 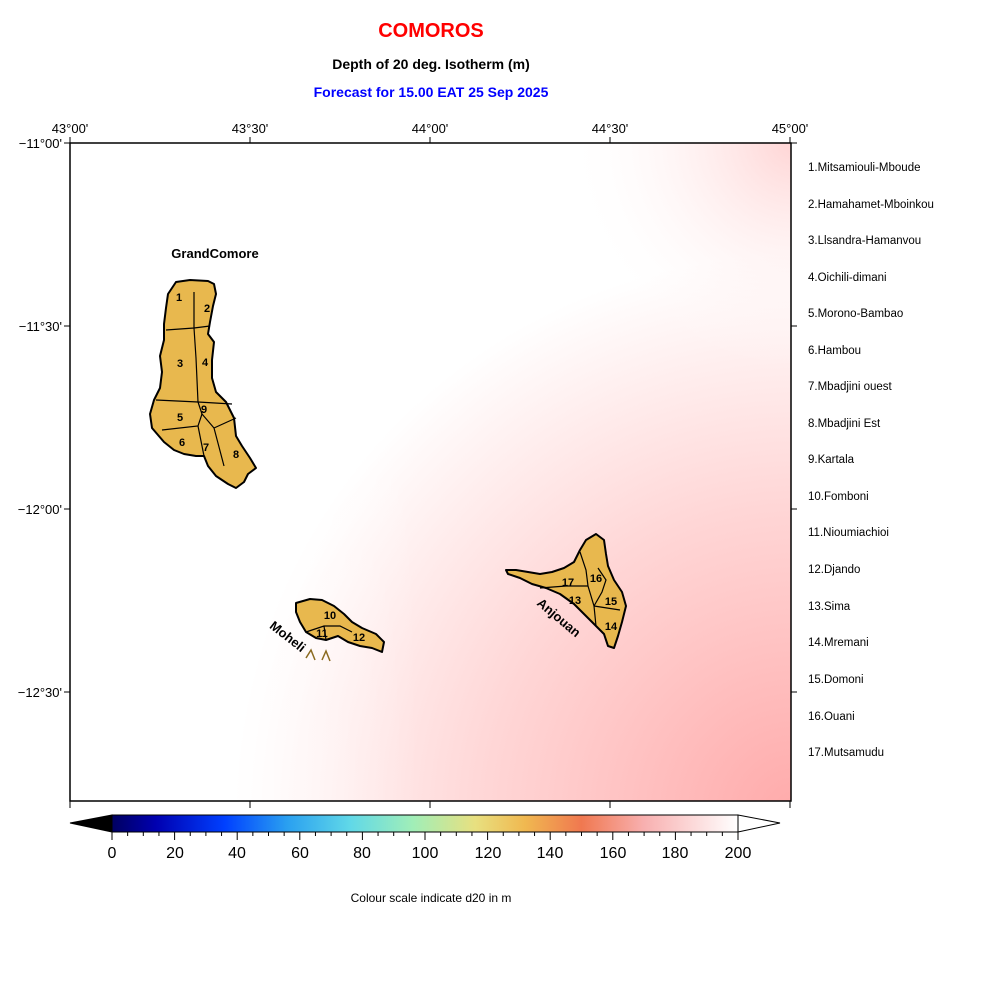 I want to click on region-number-17: 17, so click(x=568, y=583).